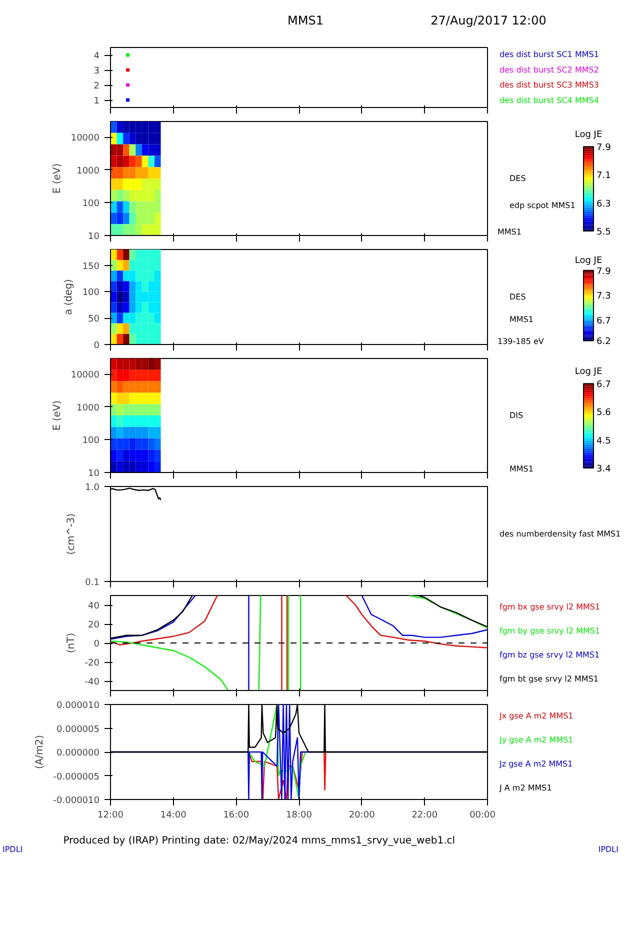 This screenshot has width=630, height=934. Describe the element at coordinates (604, 413) in the screenshot. I see `color-bar-label: 5.6` at that location.